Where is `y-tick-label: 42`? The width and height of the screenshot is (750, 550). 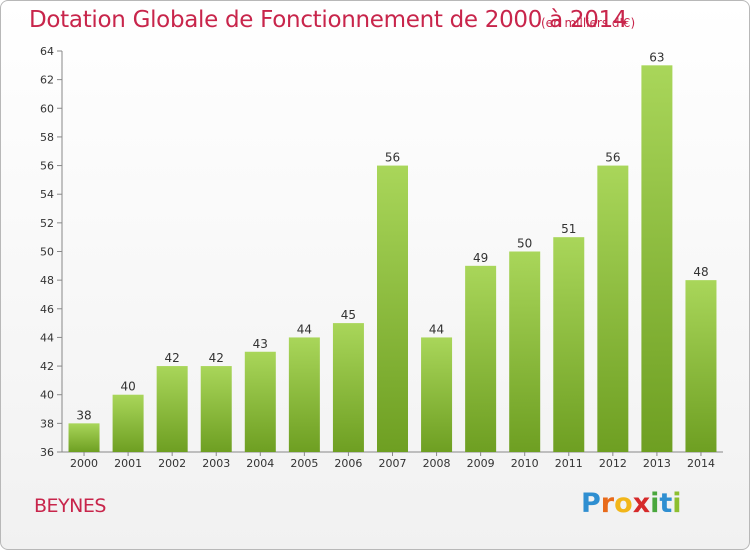
y-tick-label: 42 is located at coordinates (47, 366).